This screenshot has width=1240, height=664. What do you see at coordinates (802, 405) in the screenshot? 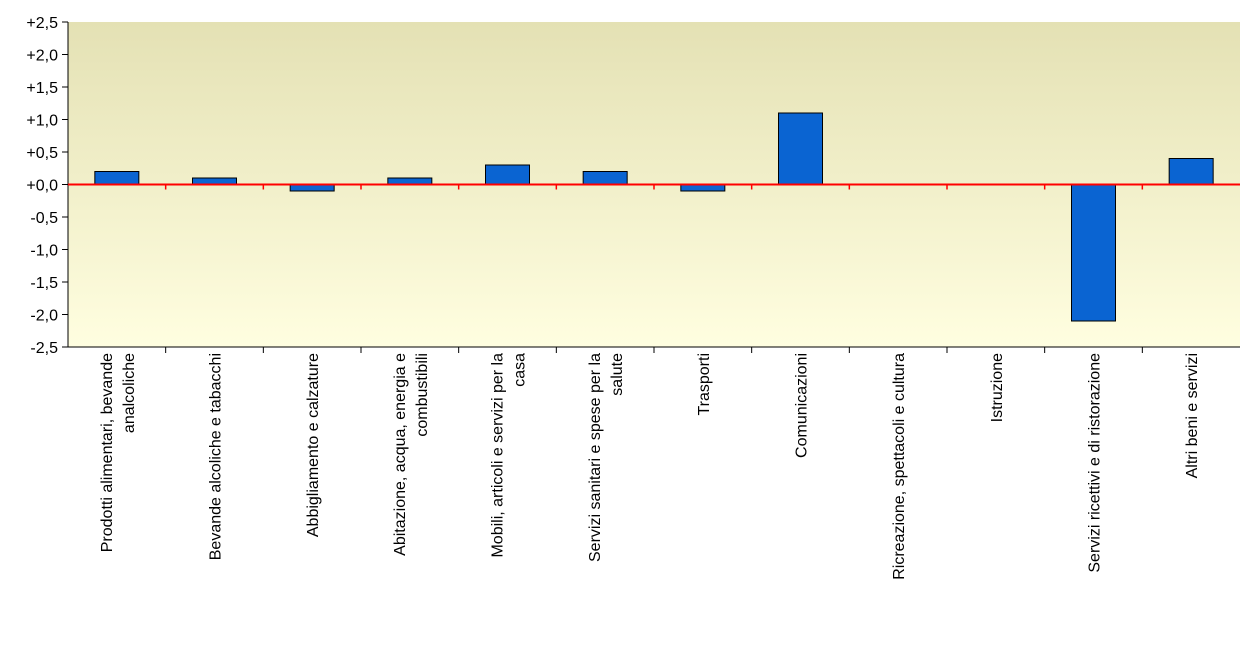
I see `category-label: Comunicazioni` at bounding box center [802, 405].